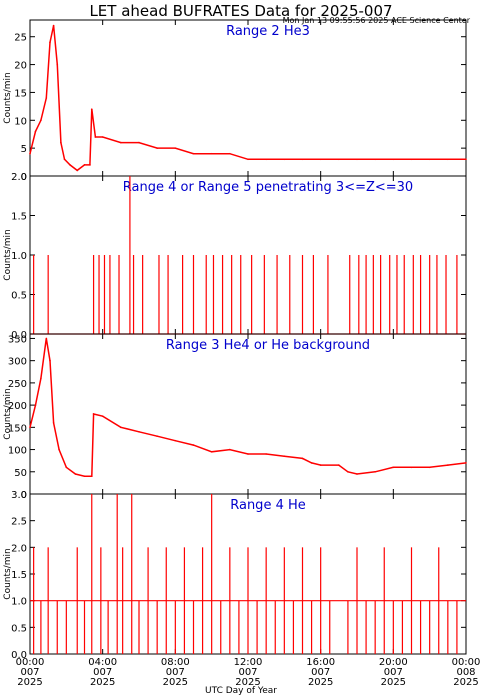 The width and height of the screenshot is (482, 700). I want to click on y-tick-label-4-6: 3.0, so click(19, 495).